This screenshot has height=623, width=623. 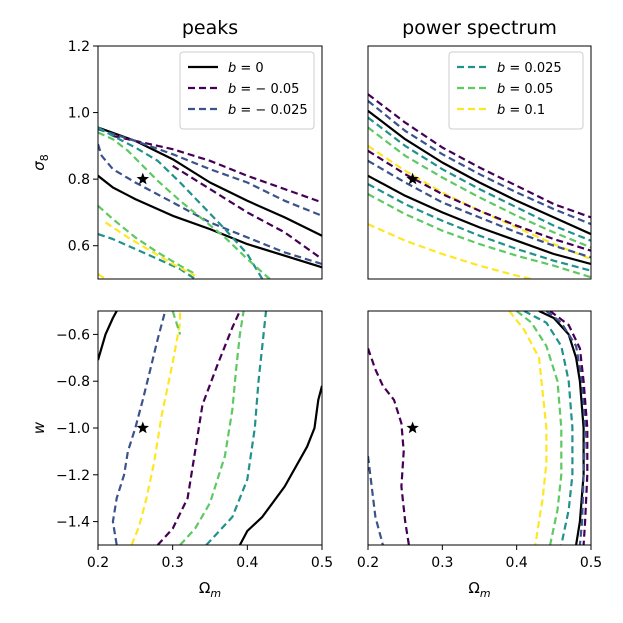 I want to click on x-axis-label-sub: m, so click(x=215, y=593).